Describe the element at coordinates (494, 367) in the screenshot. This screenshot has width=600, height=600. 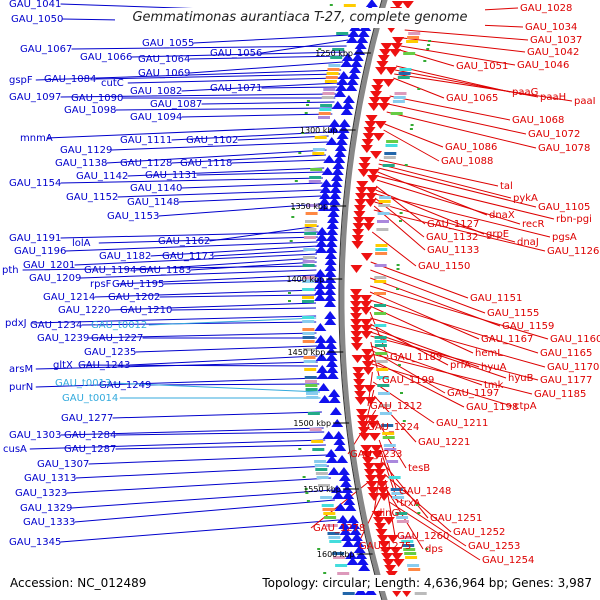
I see `reverse-gene-label: hyuA` at that location.